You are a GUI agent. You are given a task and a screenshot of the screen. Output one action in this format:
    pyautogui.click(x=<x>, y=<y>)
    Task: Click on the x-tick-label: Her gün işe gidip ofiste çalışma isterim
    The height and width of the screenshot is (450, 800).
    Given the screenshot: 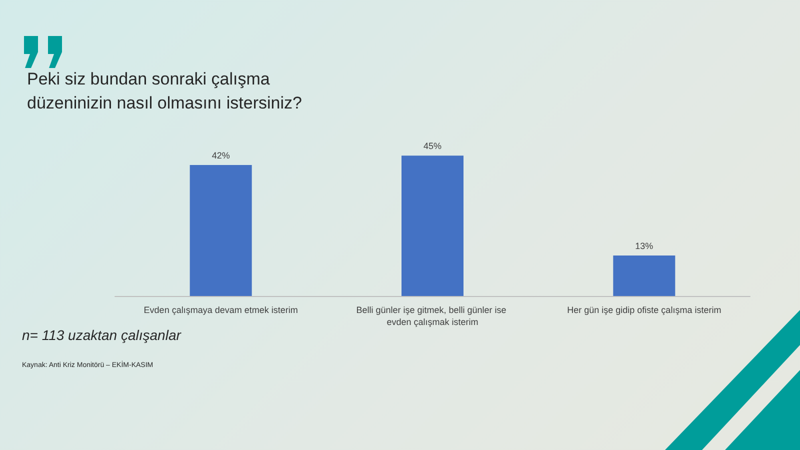 What is the action you would take?
    pyautogui.click(x=644, y=310)
    